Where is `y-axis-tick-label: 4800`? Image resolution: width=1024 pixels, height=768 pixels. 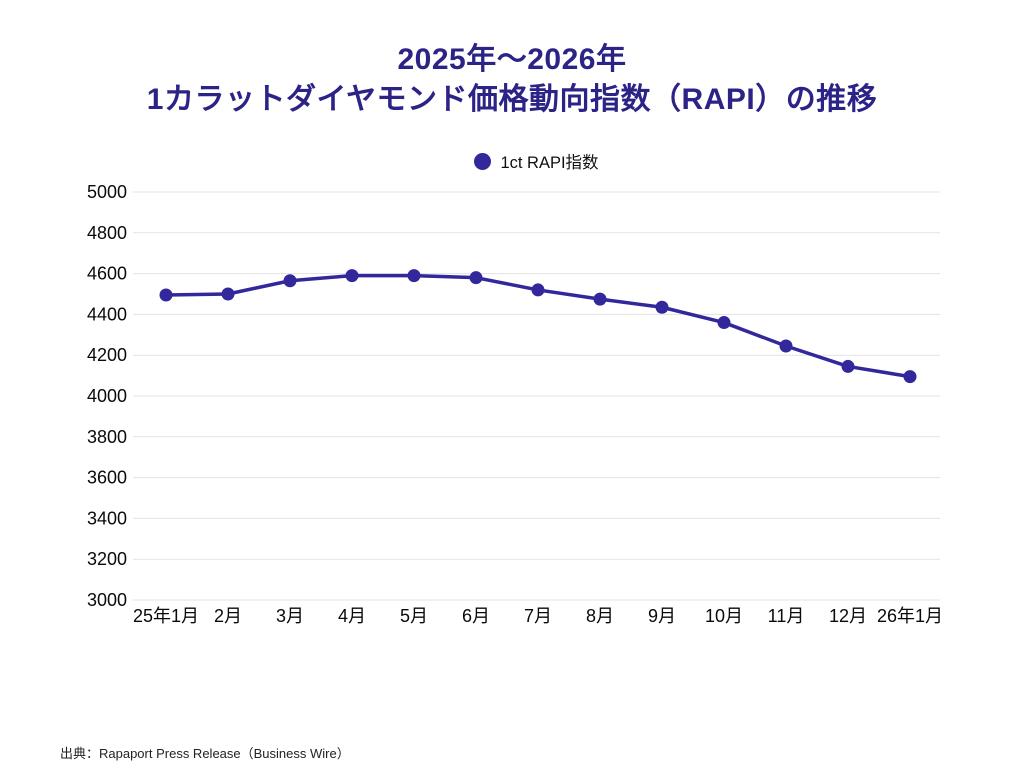 y-axis-tick-label: 4800 is located at coordinates (107, 233).